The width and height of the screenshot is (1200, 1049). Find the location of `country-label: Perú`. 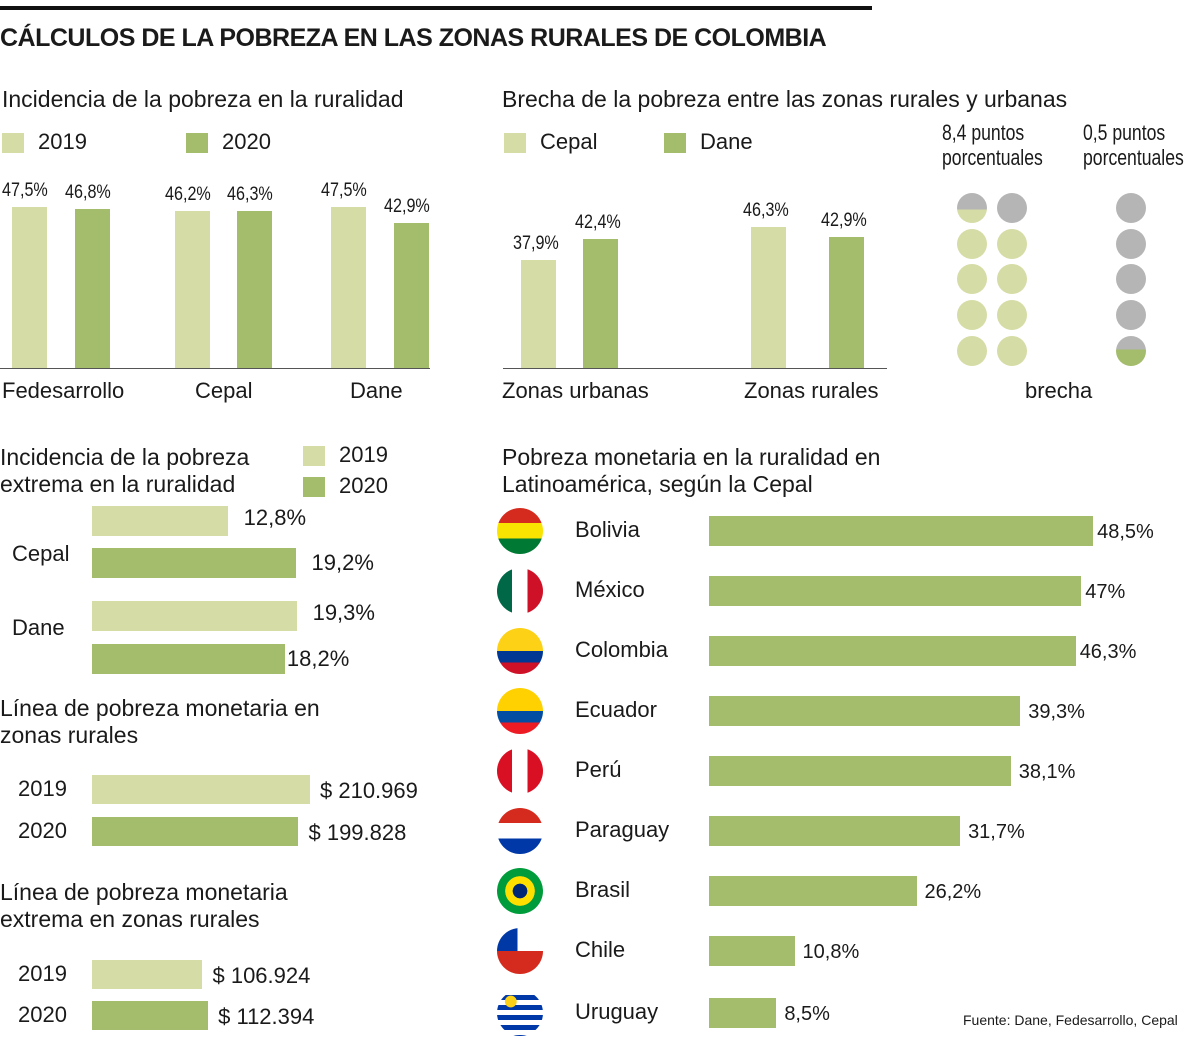

country-label: Perú is located at coordinates (598, 769).